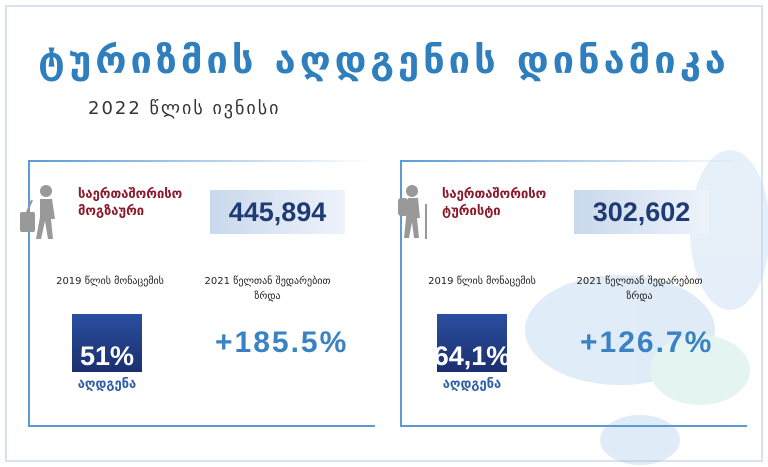  What do you see at coordinates (494, 203) in the screenshot?
I see `category-label: საერთაშორისო ტურისტი` at bounding box center [494, 203].